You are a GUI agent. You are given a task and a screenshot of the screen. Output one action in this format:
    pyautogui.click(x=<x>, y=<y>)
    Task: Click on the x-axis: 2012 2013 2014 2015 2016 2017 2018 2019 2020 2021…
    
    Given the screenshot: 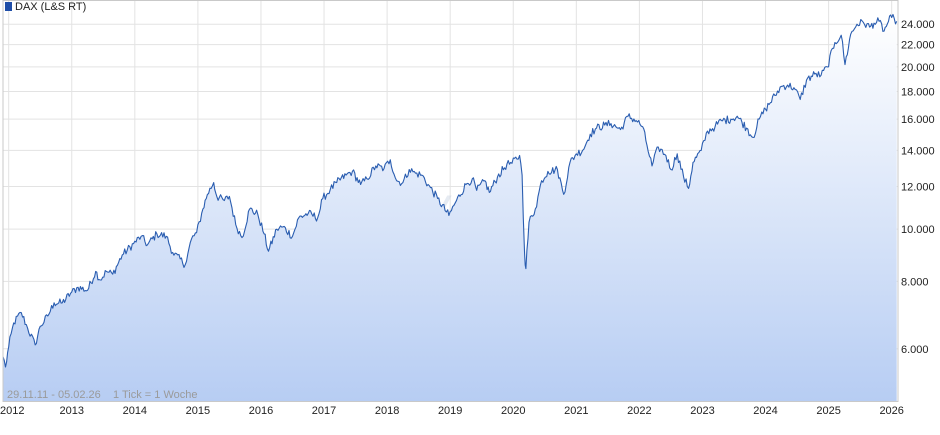 What is the action you would take?
    pyautogui.click(x=452, y=411)
    